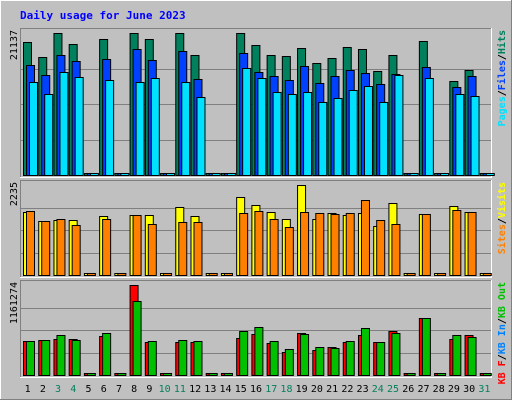 The width and height of the screenshot is (512, 400). What do you see at coordinates (363, 389) in the screenshot?
I see `x-axis-day-label: 23` at bounding box center [363, 389].